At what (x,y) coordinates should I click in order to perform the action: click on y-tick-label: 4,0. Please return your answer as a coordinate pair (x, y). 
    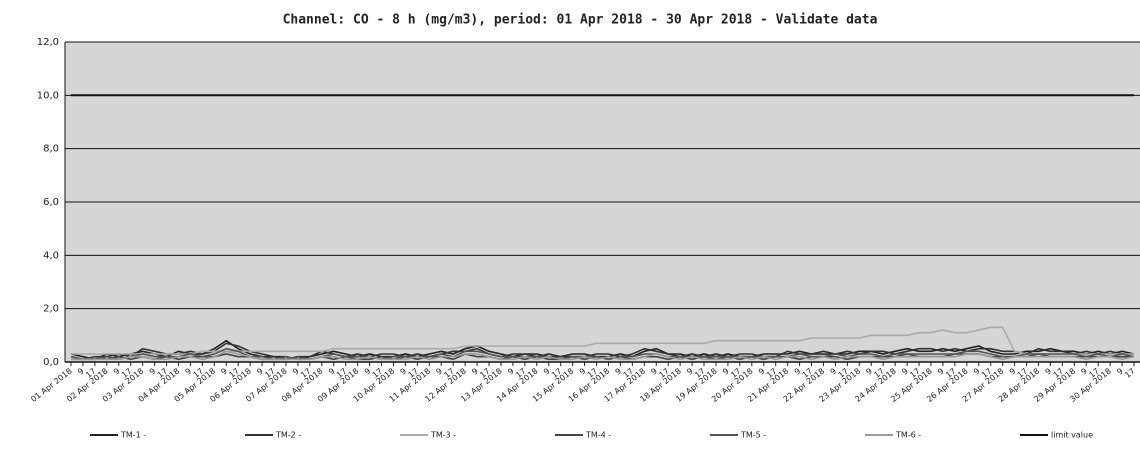
    Looking at the image, I should click on (51, 255).